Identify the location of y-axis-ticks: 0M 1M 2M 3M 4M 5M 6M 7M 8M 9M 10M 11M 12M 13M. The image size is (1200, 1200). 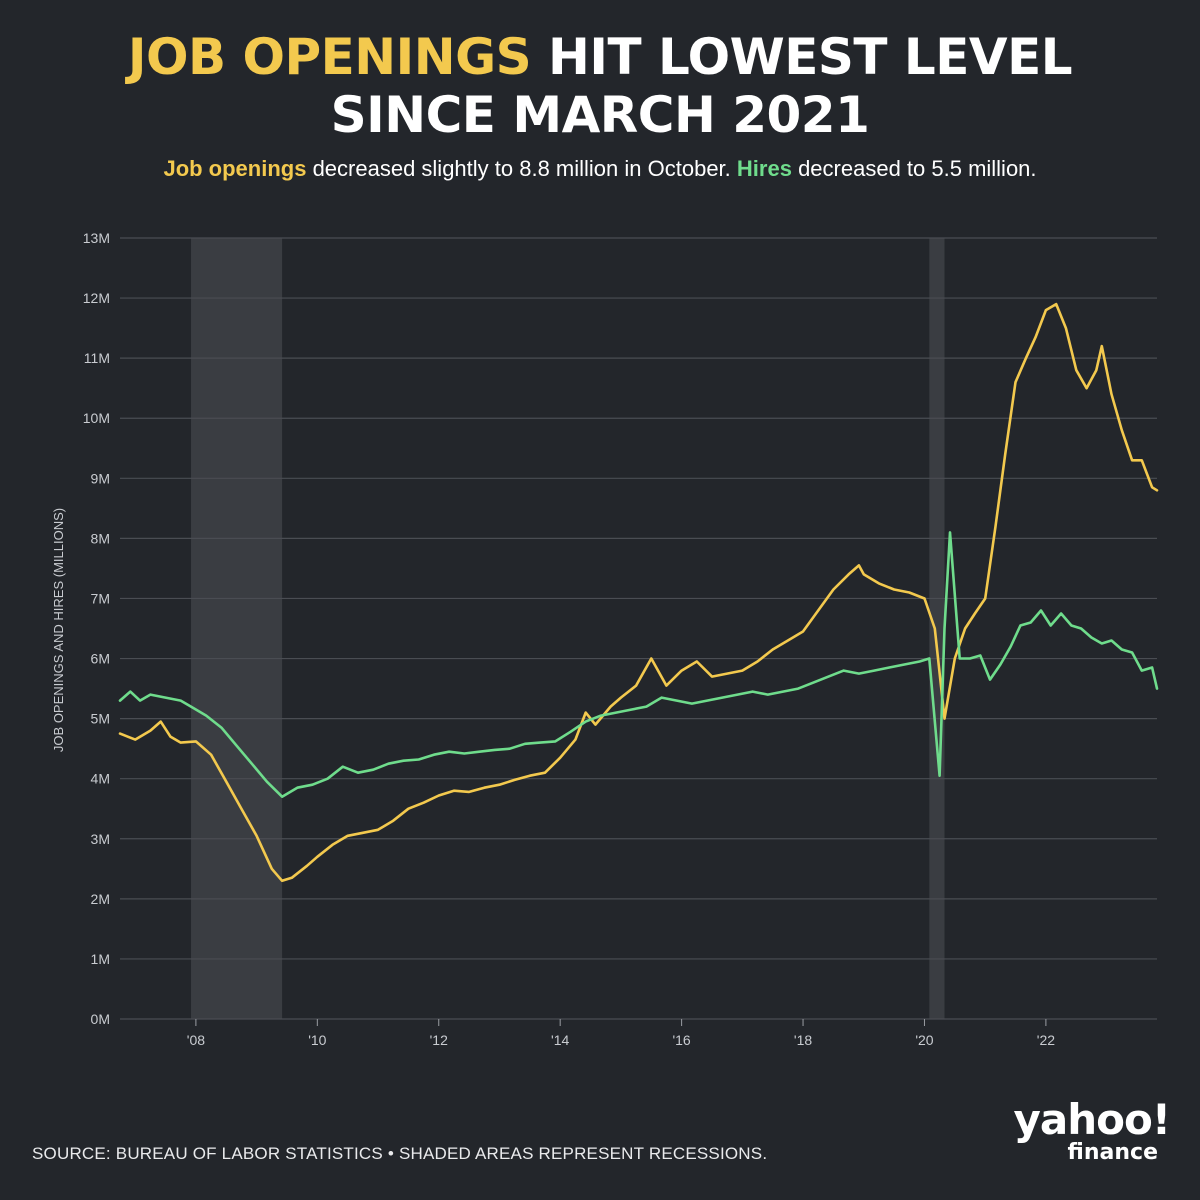
(96, 628).